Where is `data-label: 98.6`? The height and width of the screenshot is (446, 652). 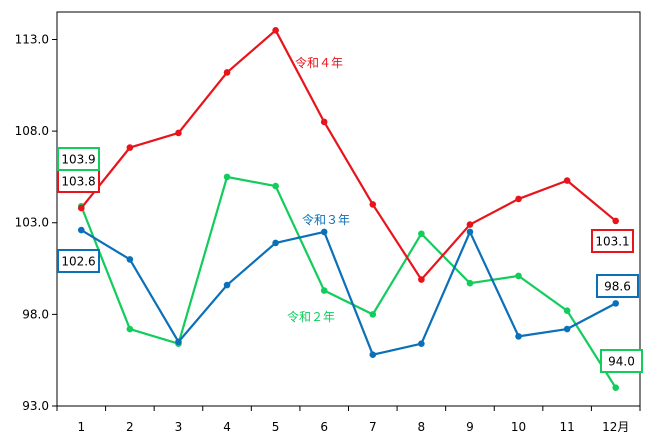 data-label: 98.6 is located at coordinates (617, 287).